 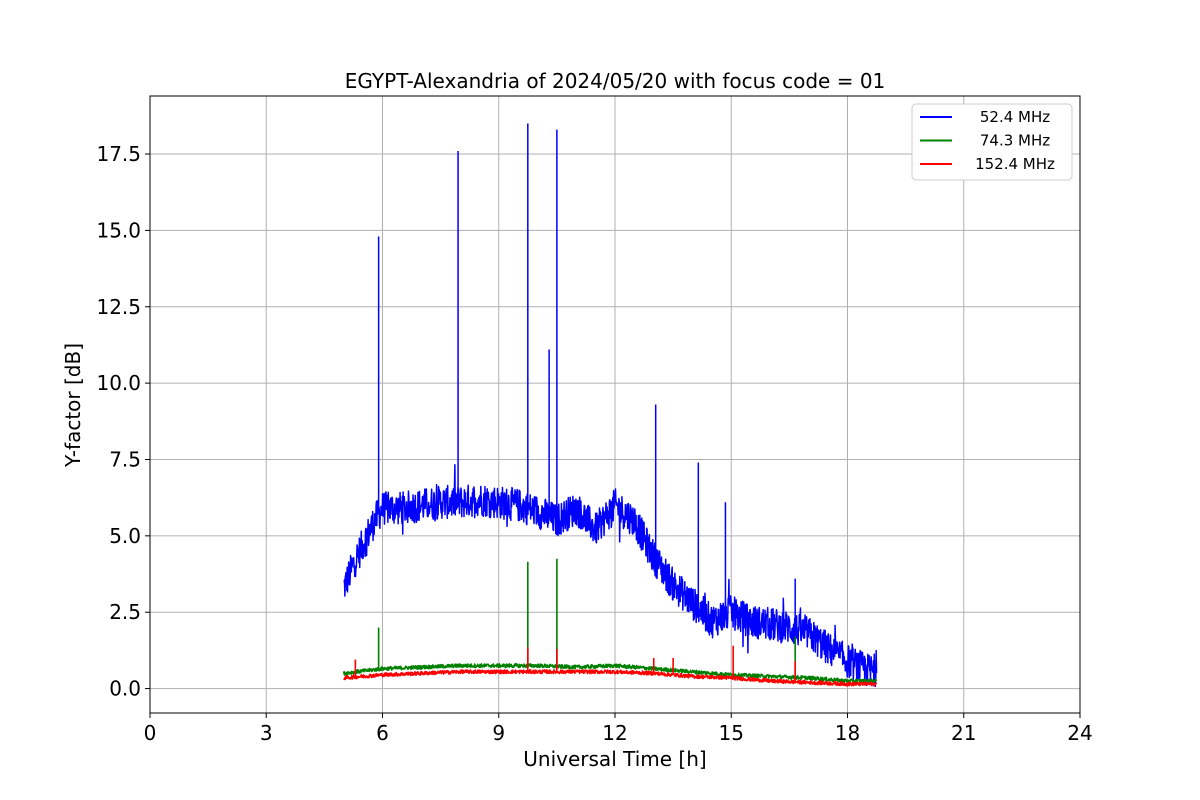 What do you see at coordinates (73, 405) in the screenshot?
I see `y-axis-label: Y-factor [dB]` at bounding box center [73, 405].